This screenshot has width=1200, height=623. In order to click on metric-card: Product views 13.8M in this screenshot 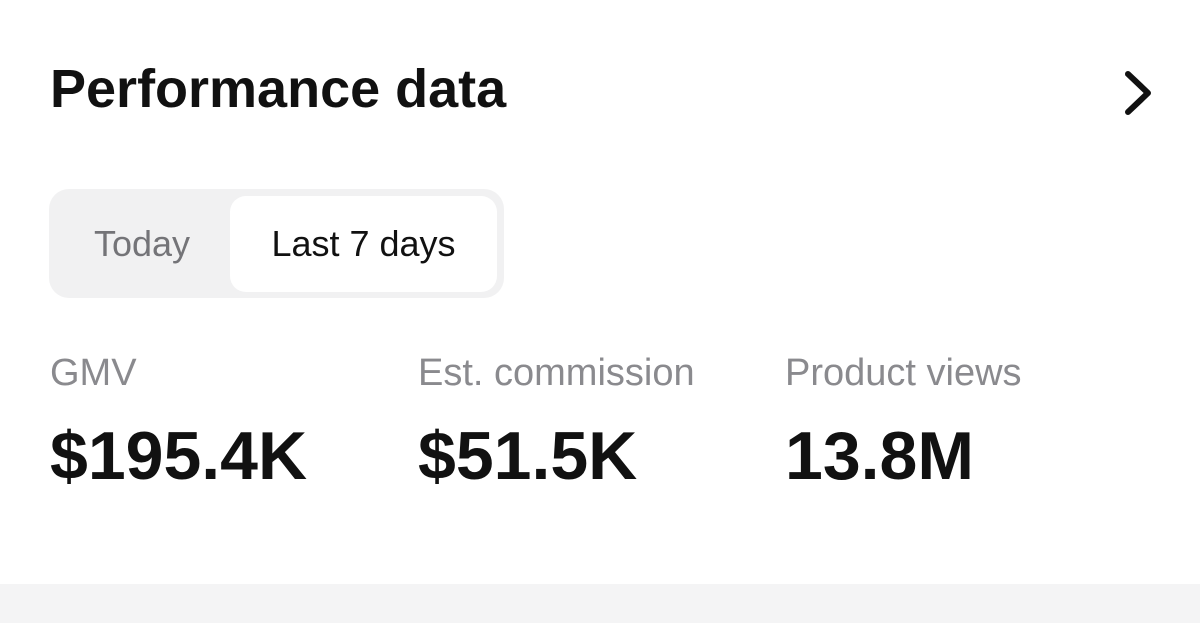, I will do `click(903, 423)`.